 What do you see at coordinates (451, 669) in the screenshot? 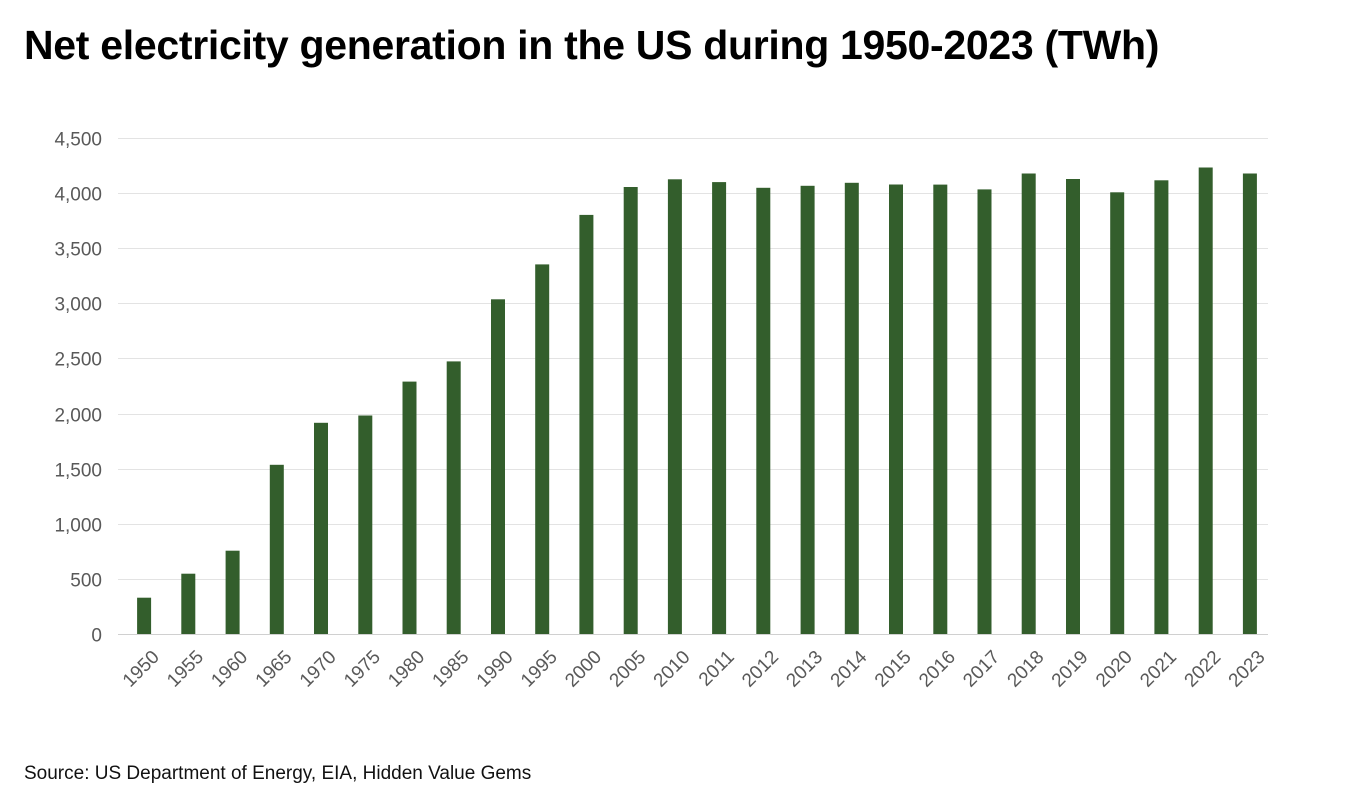
I see `x-tick-label: 1985` at bounding box center [451, 669].